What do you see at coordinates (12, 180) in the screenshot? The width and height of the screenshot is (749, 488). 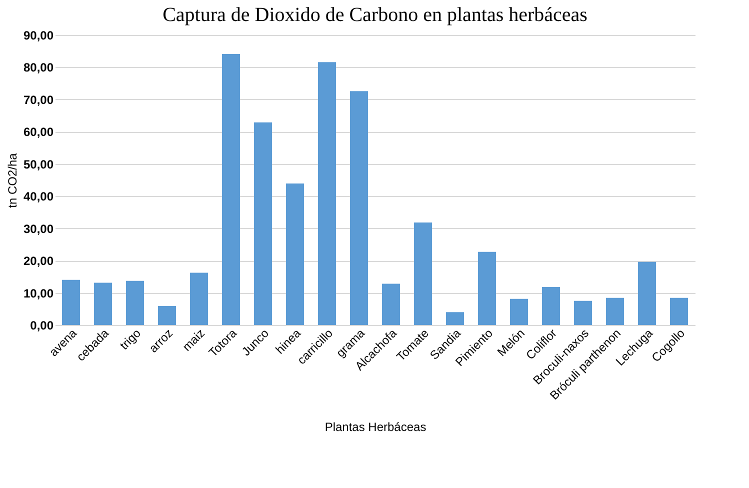 I see `y-axis-title: tn CO2/ha` at bounding box center [12, 180].